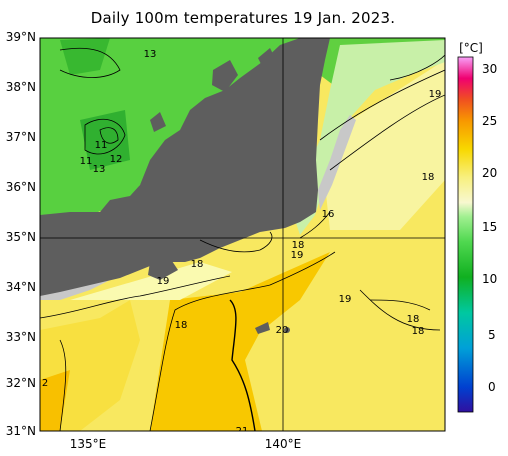  Describe the element at coordinates (20, 237) in the screenshot. I see `lat-label-35: 35°N` at that location.